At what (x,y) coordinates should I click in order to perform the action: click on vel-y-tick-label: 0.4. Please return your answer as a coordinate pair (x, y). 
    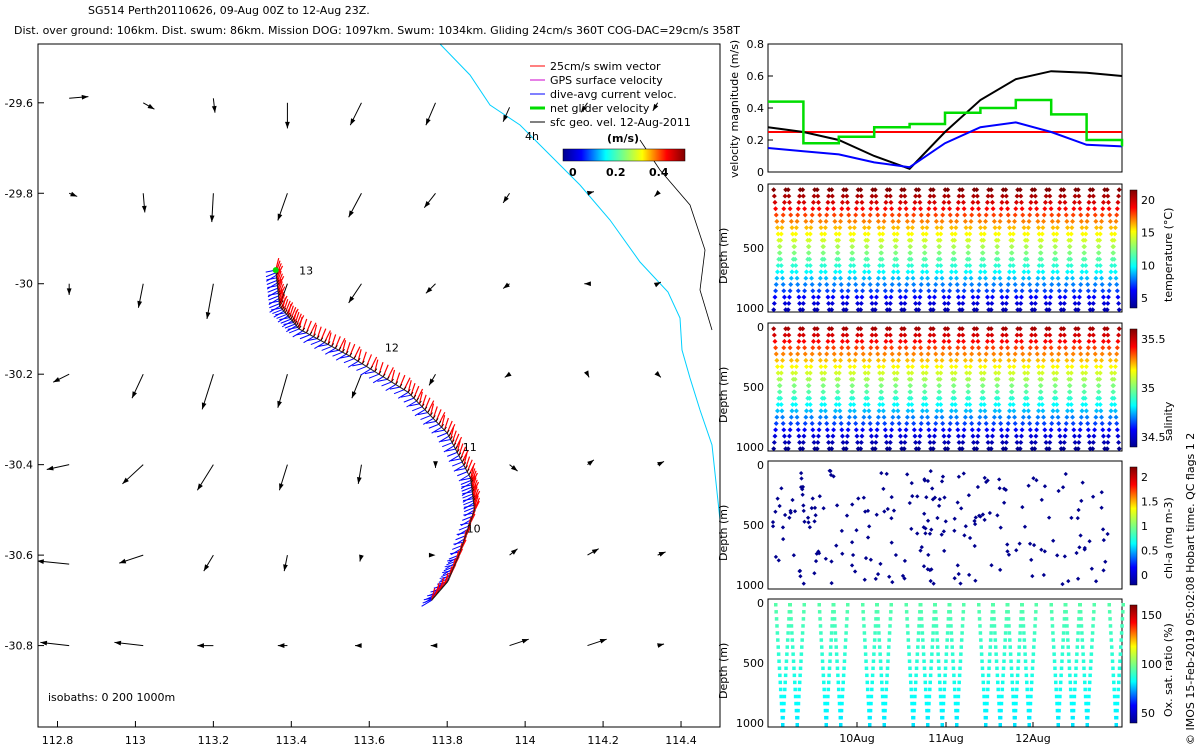
    Looking at the image, I should click on (756, 108).